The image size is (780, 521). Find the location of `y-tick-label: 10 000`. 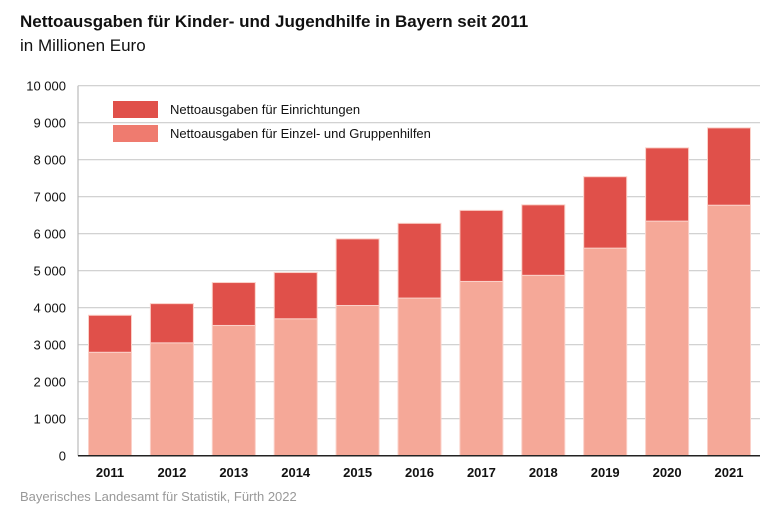

y-tick-label: 10 000 is located at coordinates (46, 86).